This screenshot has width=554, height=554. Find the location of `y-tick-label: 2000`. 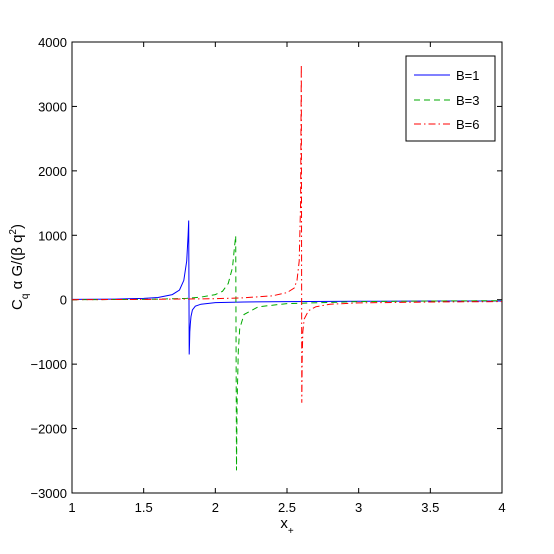

y-tick-label: 2000 is located at coordinates (52, 171).